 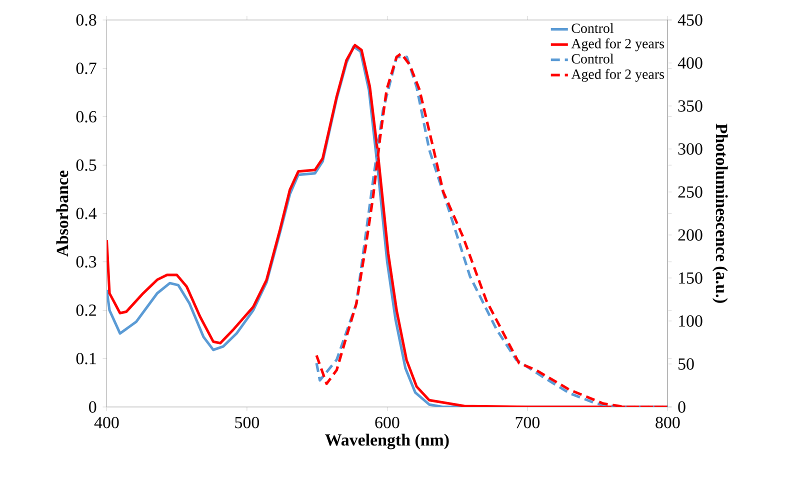 What do you see at coordinates (86, 214) in the screenshot?
I see `y-tick-label: 0.4` at bounding box center [86, 214].